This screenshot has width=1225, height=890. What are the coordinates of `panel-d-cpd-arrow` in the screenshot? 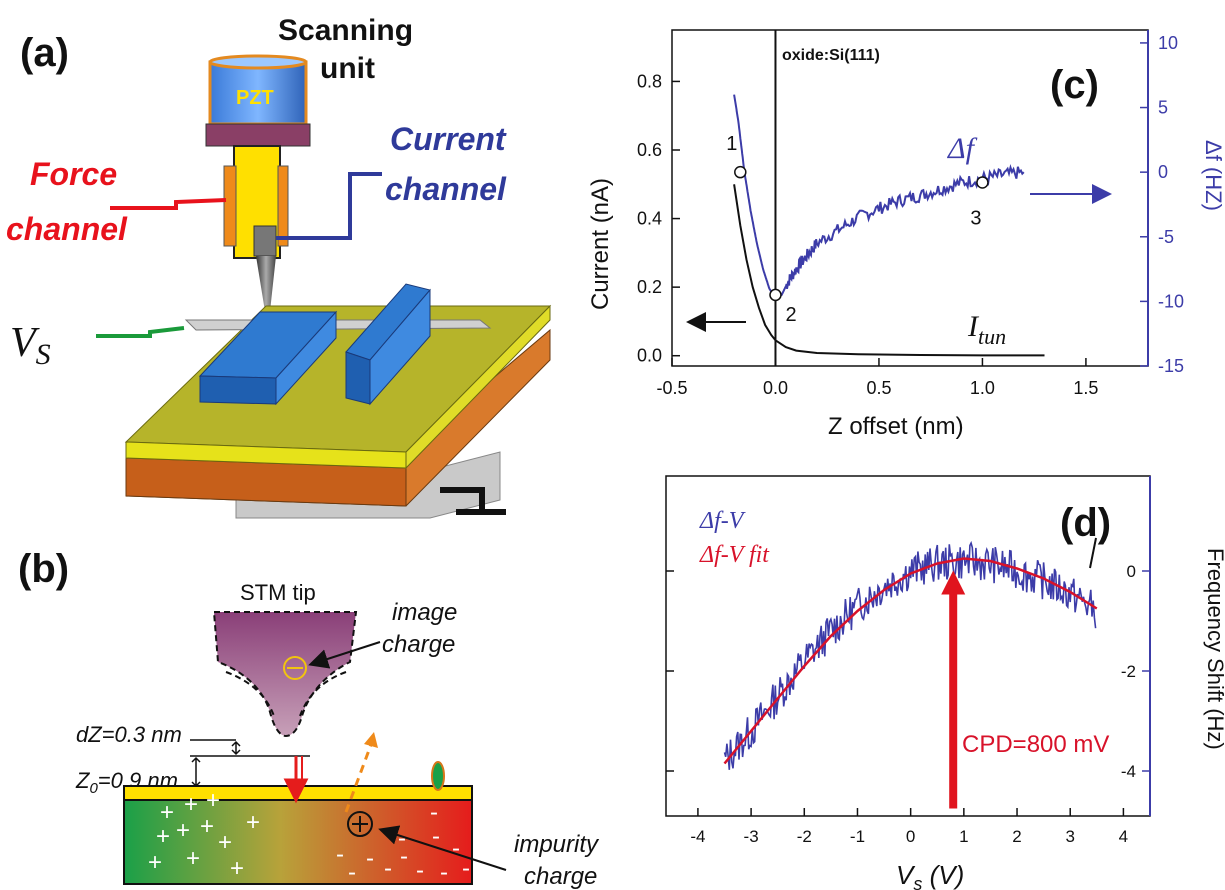 It's located at (953, 689).